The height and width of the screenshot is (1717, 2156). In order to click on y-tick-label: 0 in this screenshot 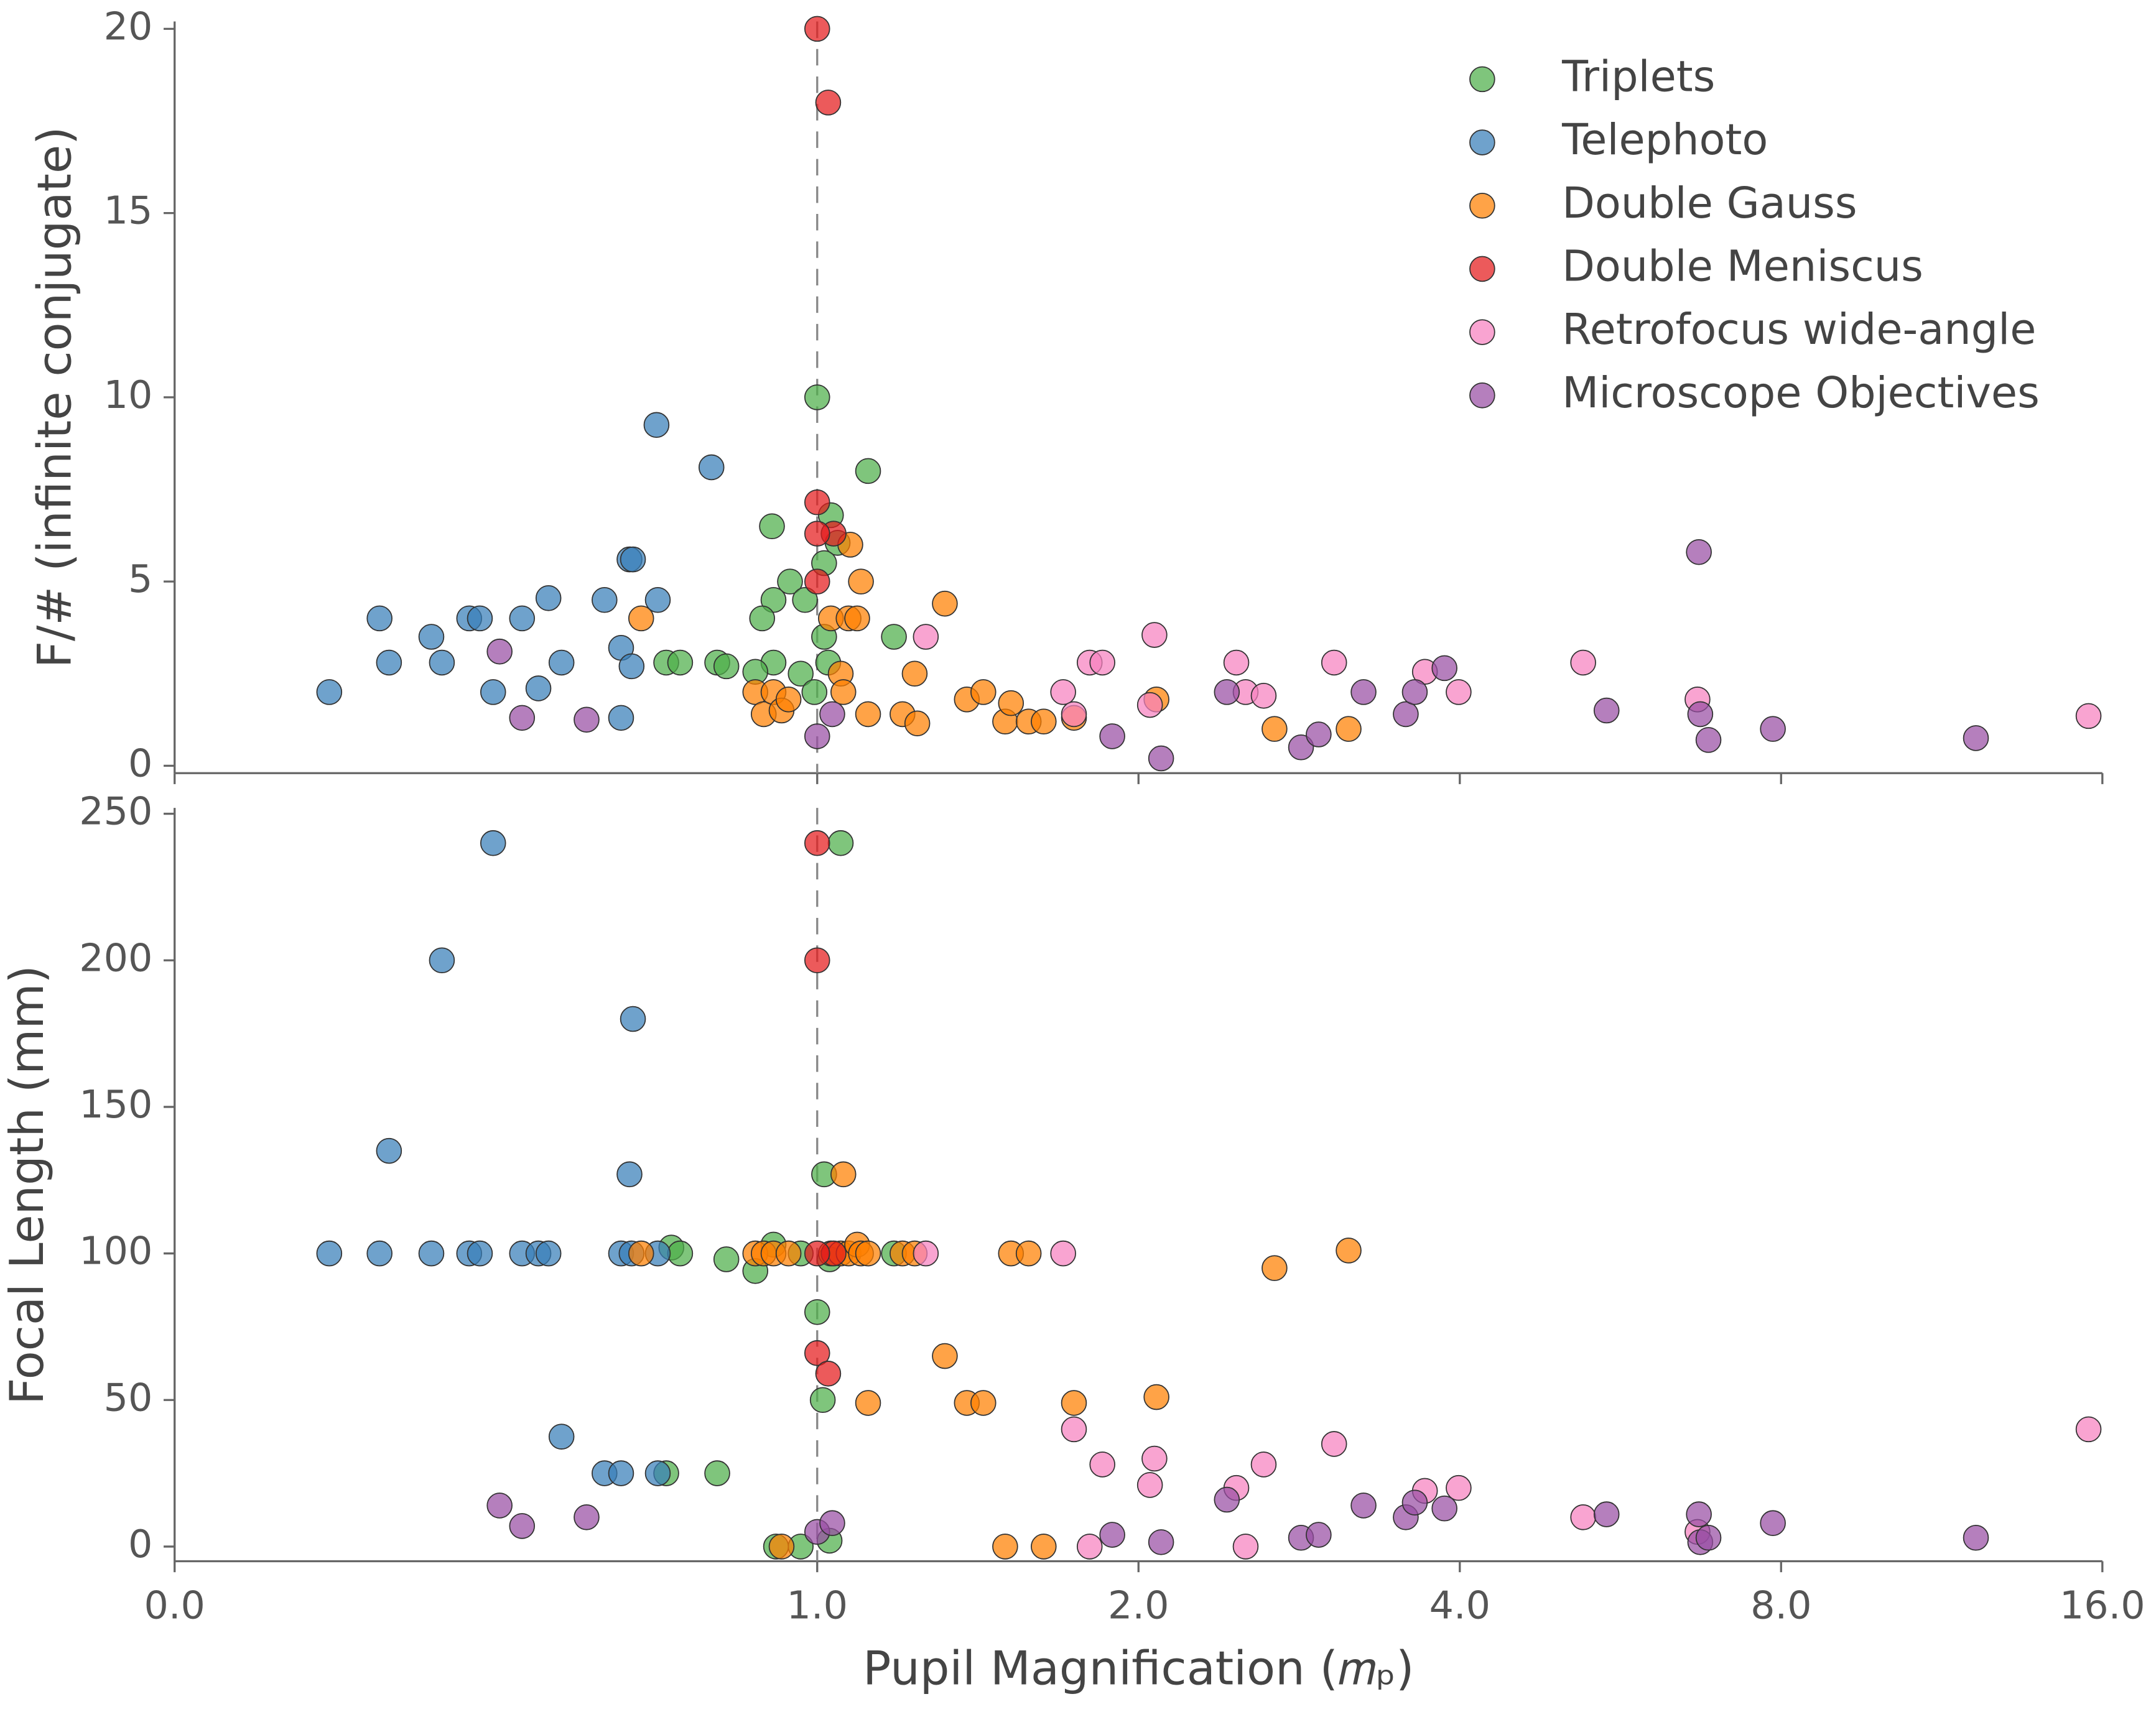, I will do `click(140, 1544)`.